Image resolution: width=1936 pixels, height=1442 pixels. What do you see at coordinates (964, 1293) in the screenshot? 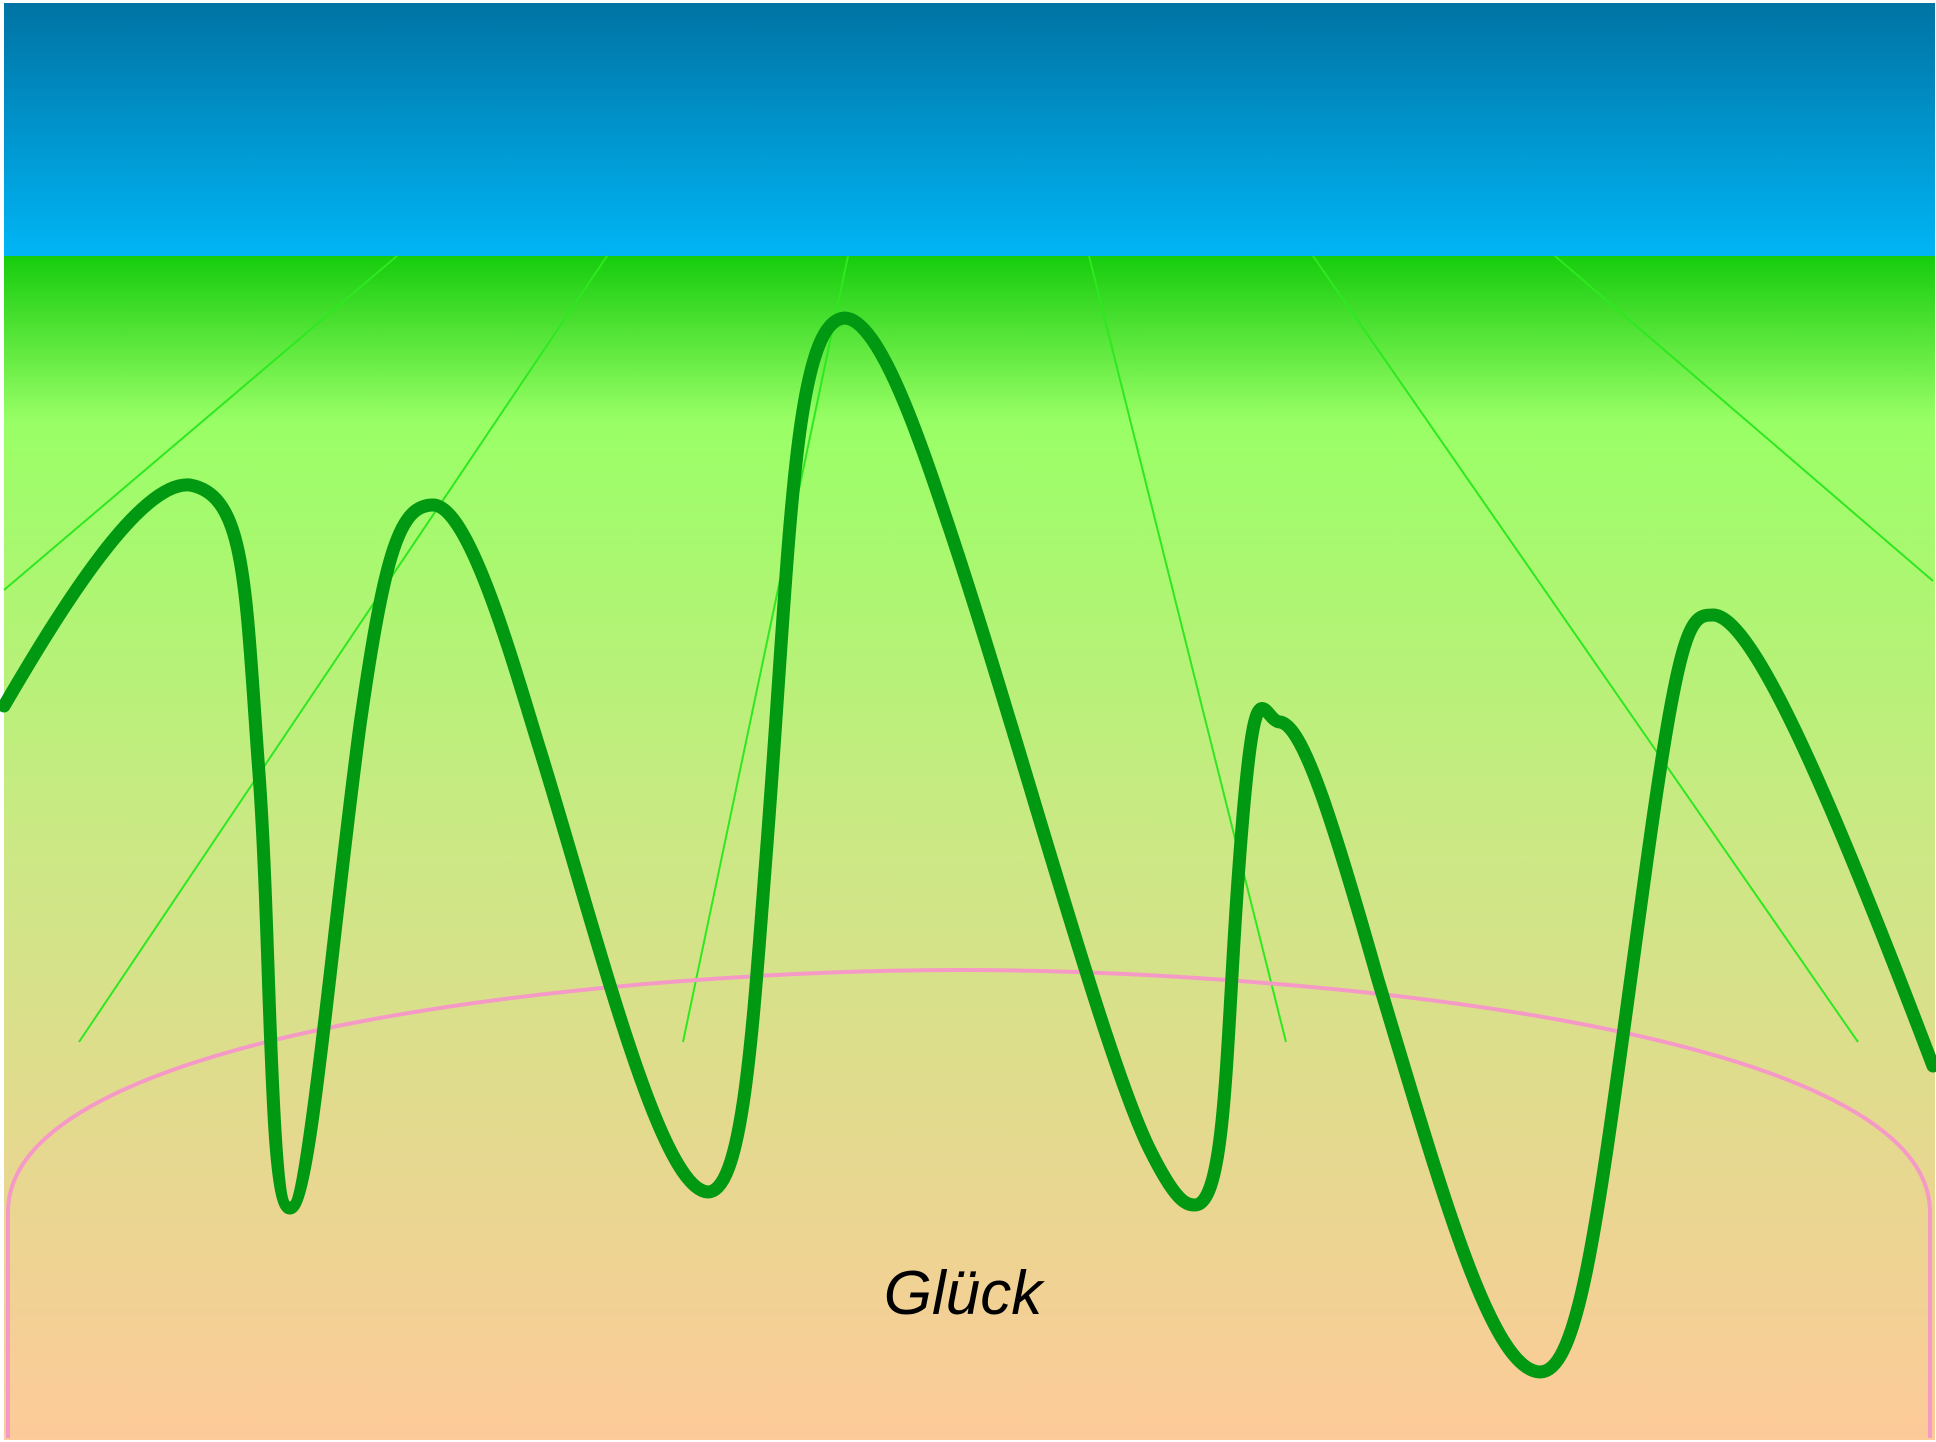
I see `glueck-label: Glück` at bounding box center [964, 1293].